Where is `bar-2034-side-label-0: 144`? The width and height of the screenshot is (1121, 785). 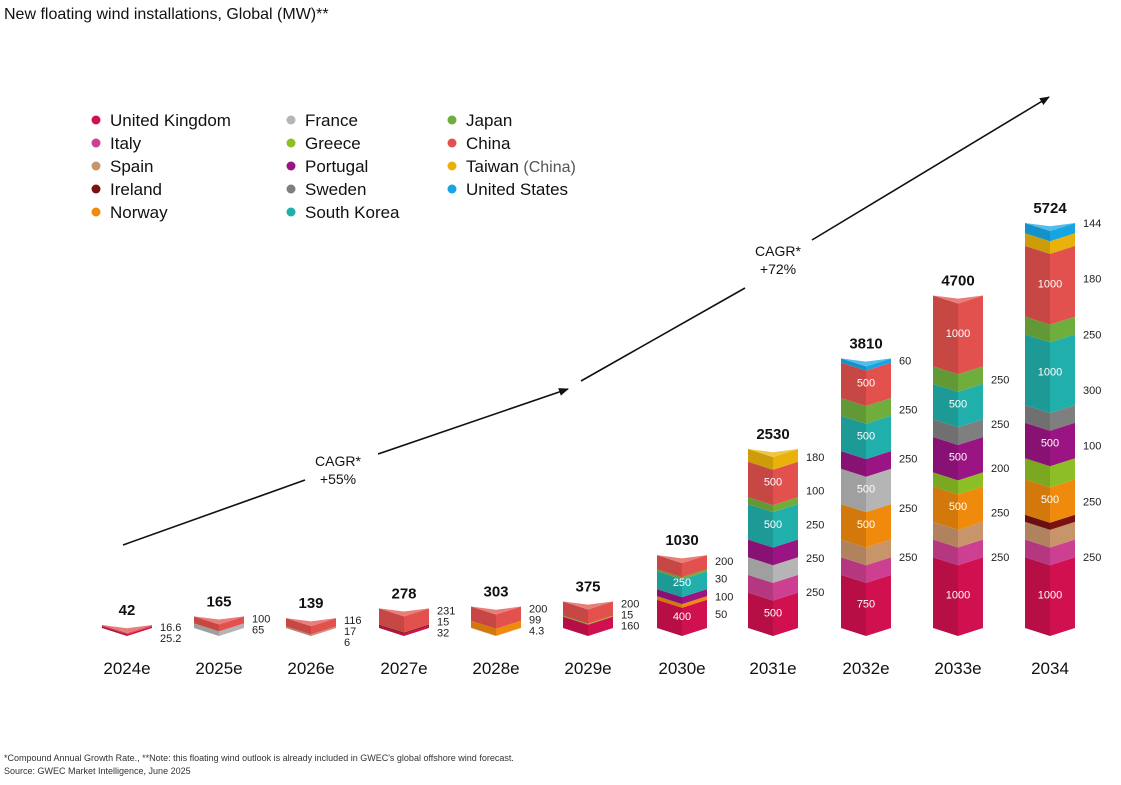
bar-2034-side-label-0: 144 is located at coordinates (1092, 224).